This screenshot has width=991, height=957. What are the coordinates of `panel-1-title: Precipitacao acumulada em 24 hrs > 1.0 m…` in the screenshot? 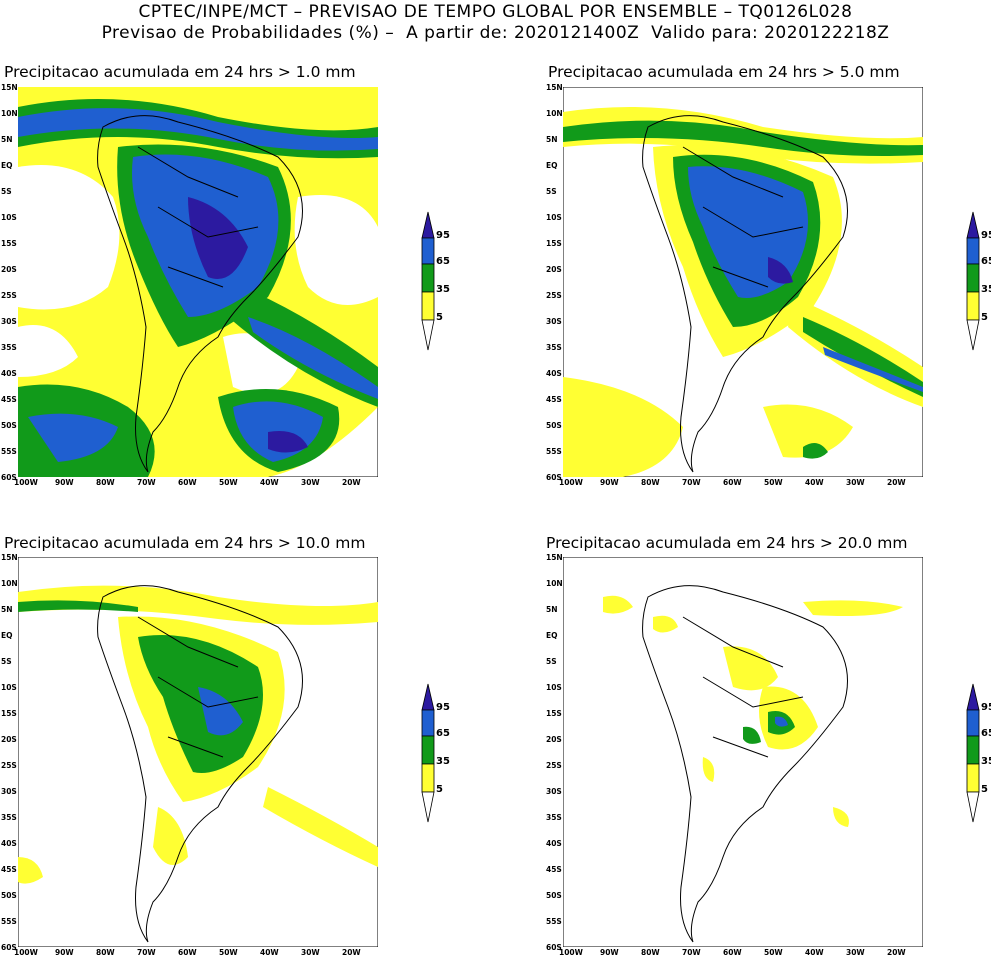 It's located at (180, 72).